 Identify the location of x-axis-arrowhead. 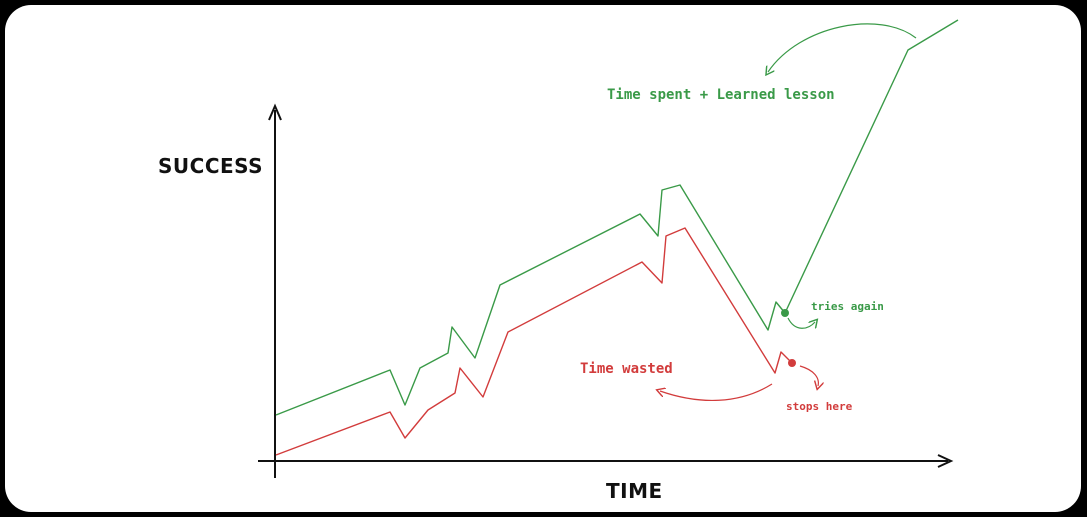
(945, 461).